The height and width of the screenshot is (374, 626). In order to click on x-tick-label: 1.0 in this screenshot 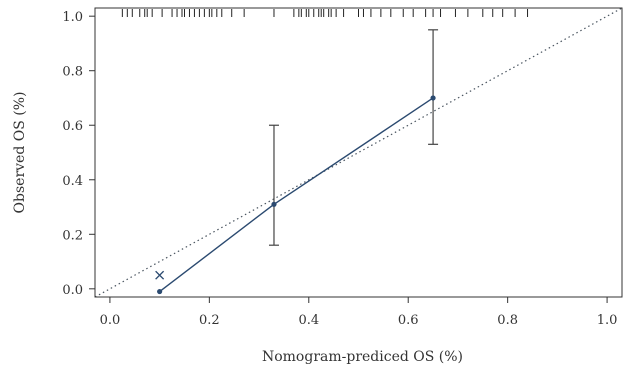, I will do `click(607, 320)`.